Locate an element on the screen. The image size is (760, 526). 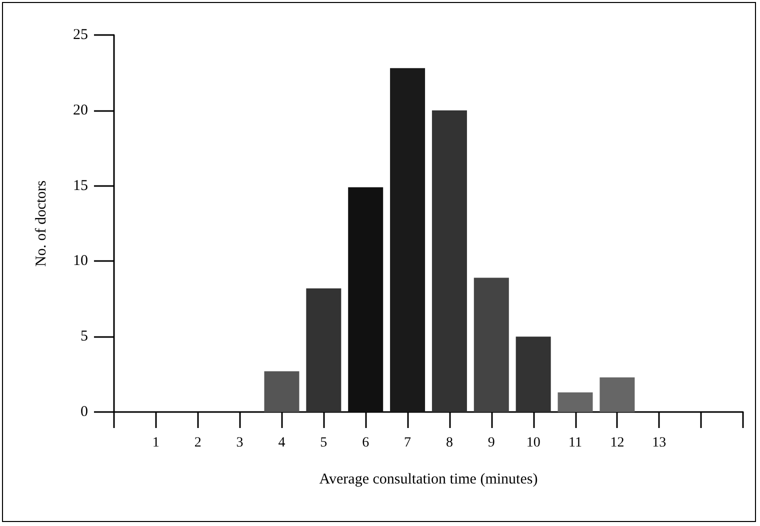
y-tick-label: 0 is located at coordinates (84, 412).